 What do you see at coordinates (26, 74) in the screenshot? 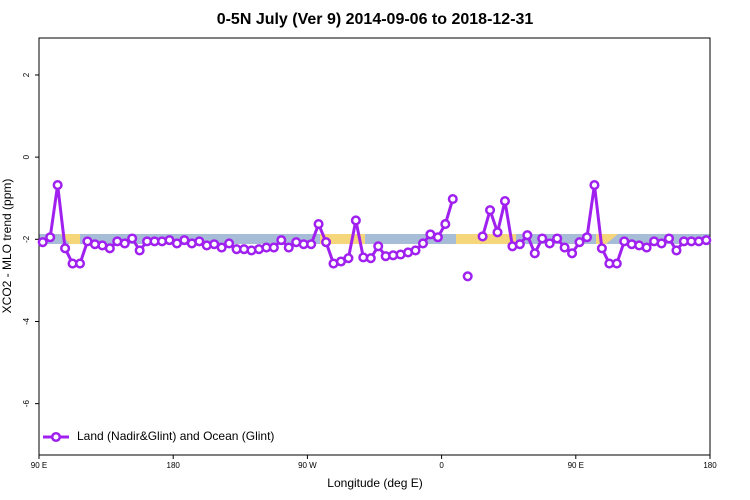
I see `y-tick-label: 2` at bounding box center [26, 74].